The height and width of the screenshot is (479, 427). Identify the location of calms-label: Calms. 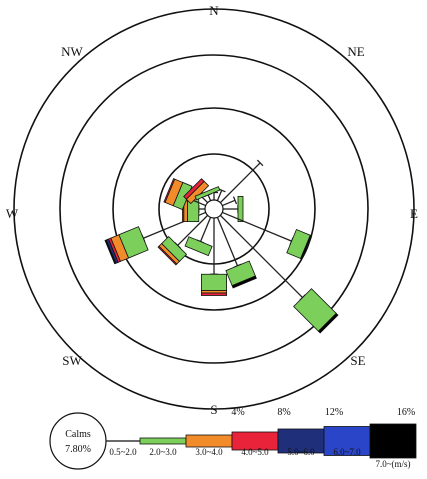
(78, 434).